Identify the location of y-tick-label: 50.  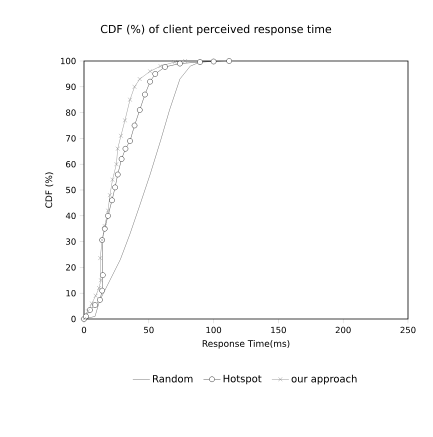
(71, 190).